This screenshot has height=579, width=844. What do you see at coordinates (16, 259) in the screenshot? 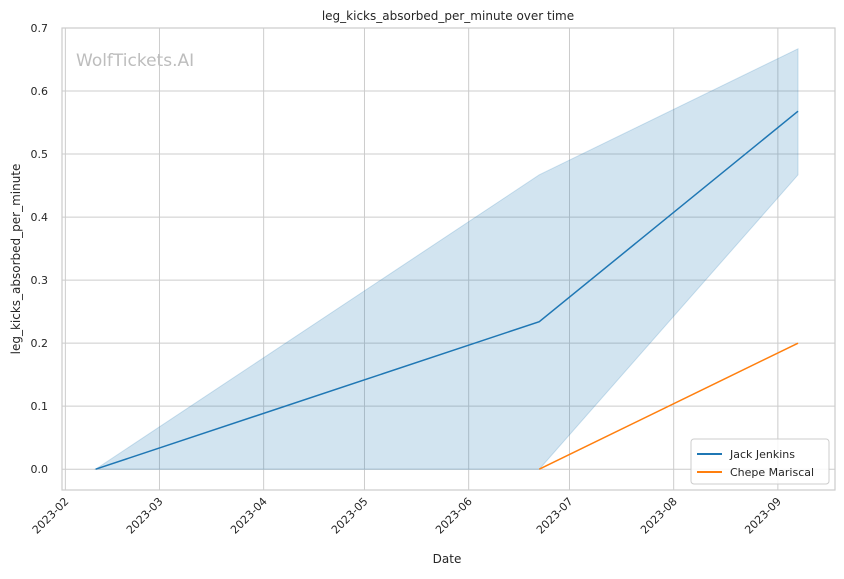
I see `y-axis-label: leg_kicks_absorbed_per_minute` at bounding box center [16, 259].